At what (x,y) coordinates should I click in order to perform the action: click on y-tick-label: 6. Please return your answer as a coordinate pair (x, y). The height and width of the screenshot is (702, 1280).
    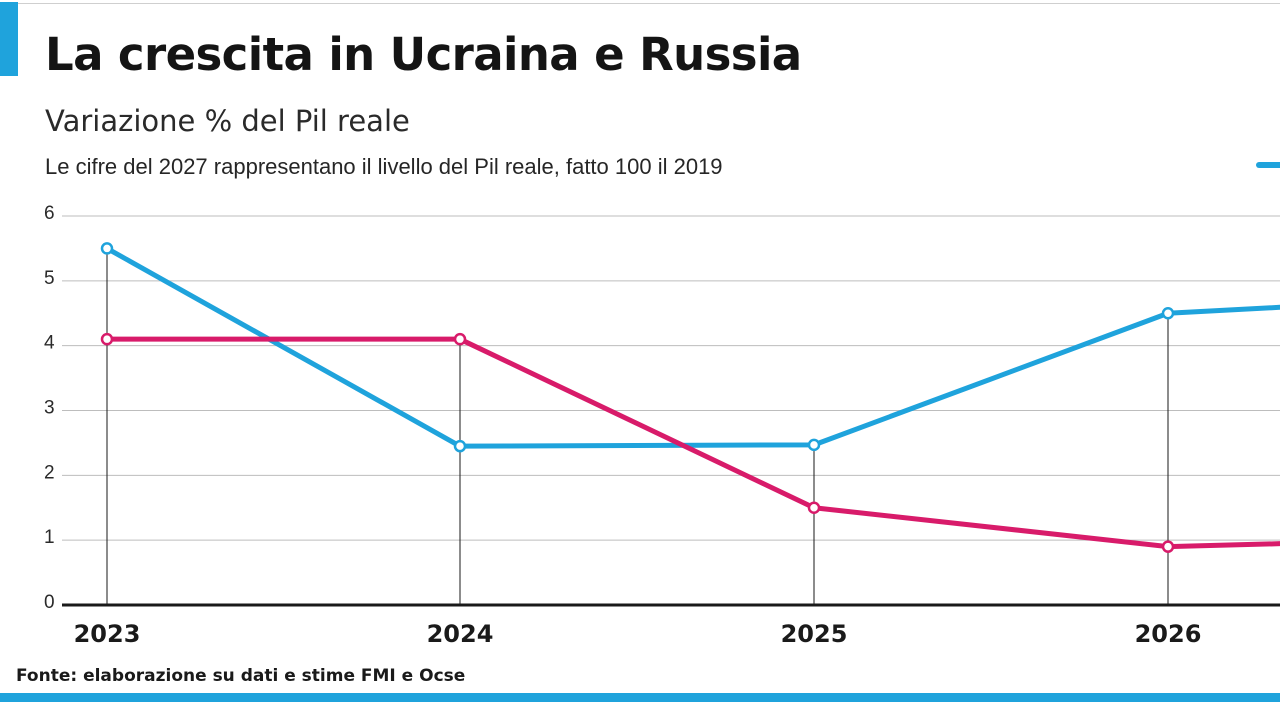
    Looking at the image, I should click on (49, 213).